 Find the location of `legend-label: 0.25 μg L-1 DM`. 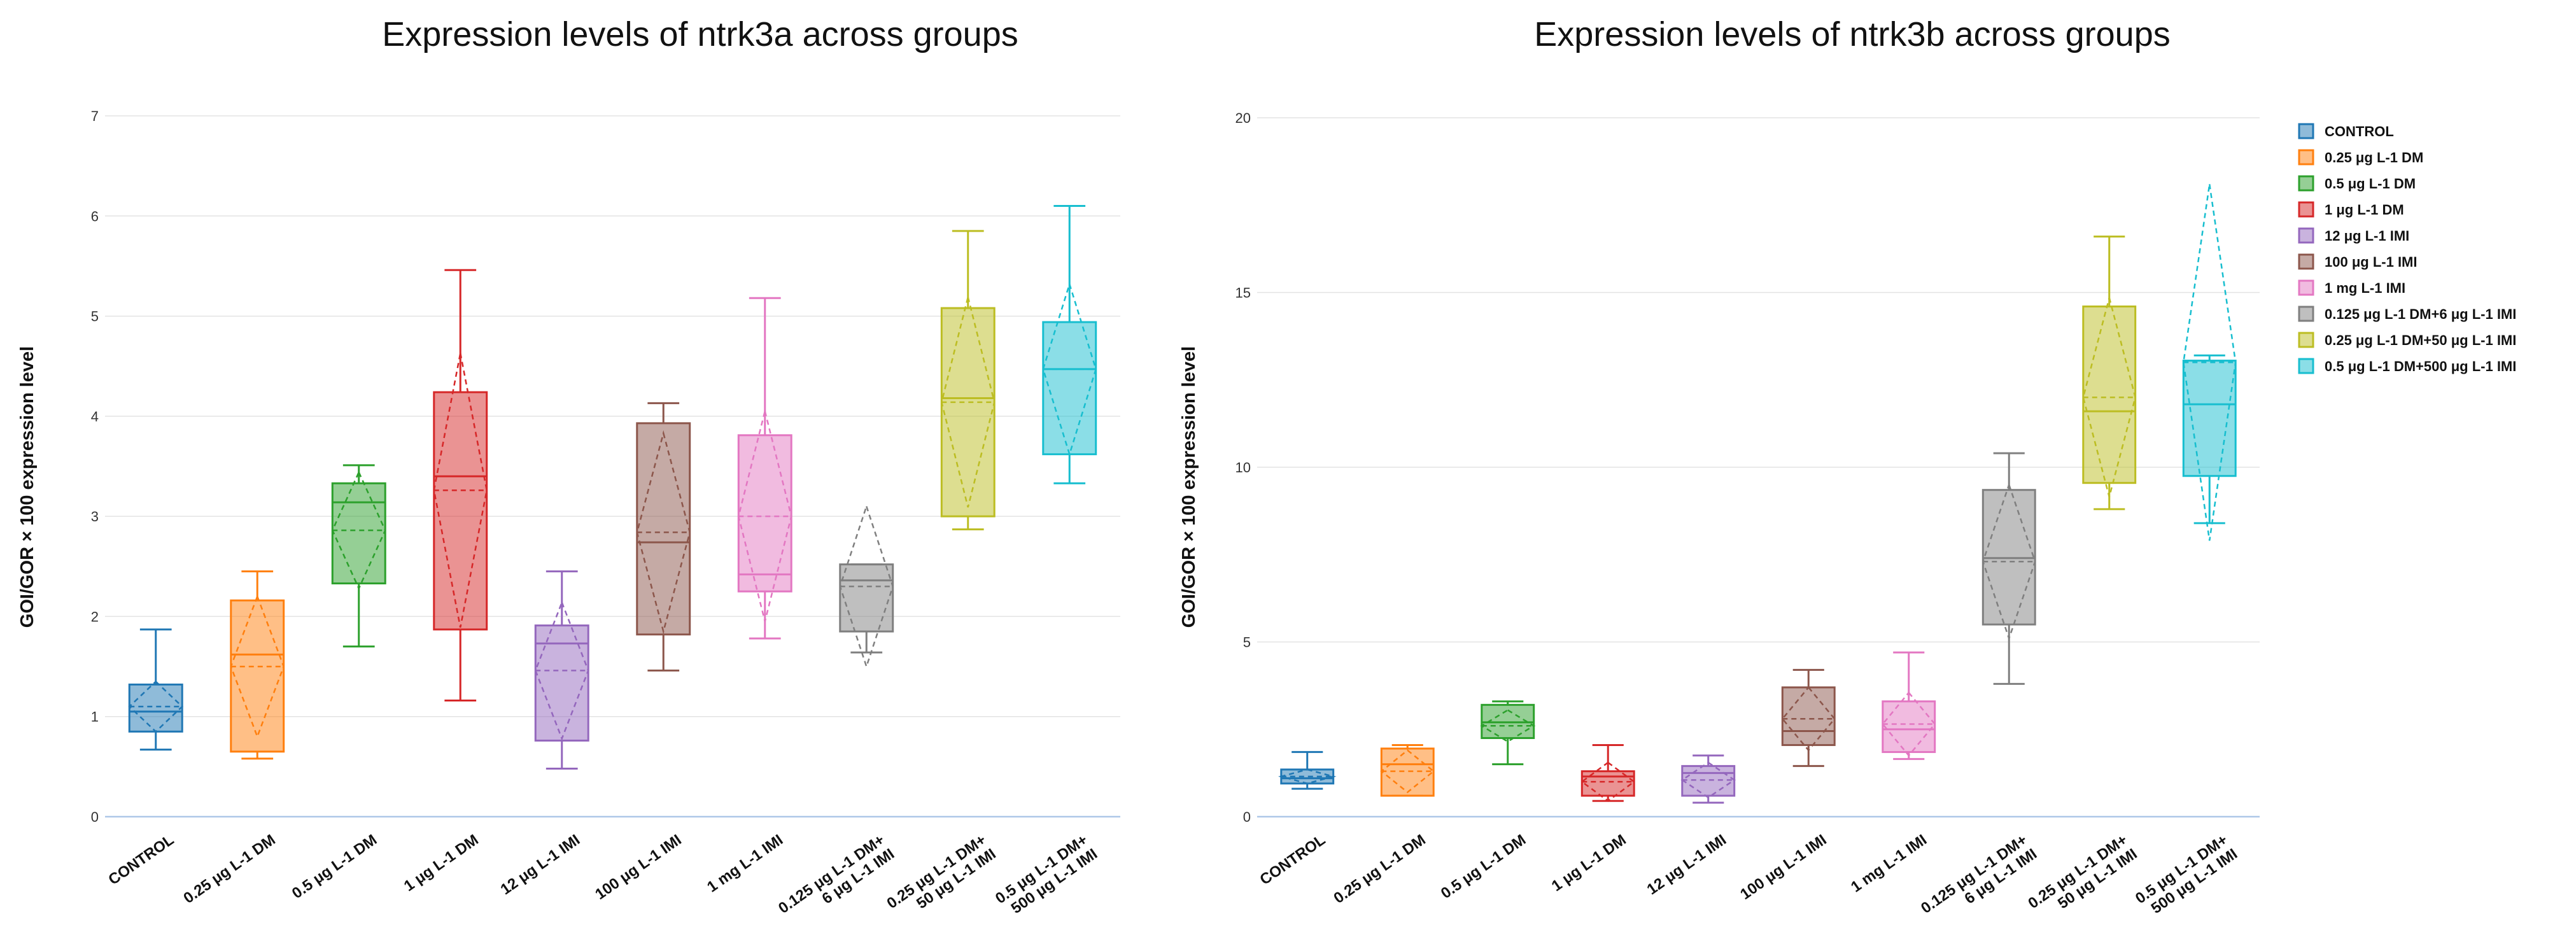

legend-label: 0.25 μg L-1 DM is located at coordinates (2374, 158).